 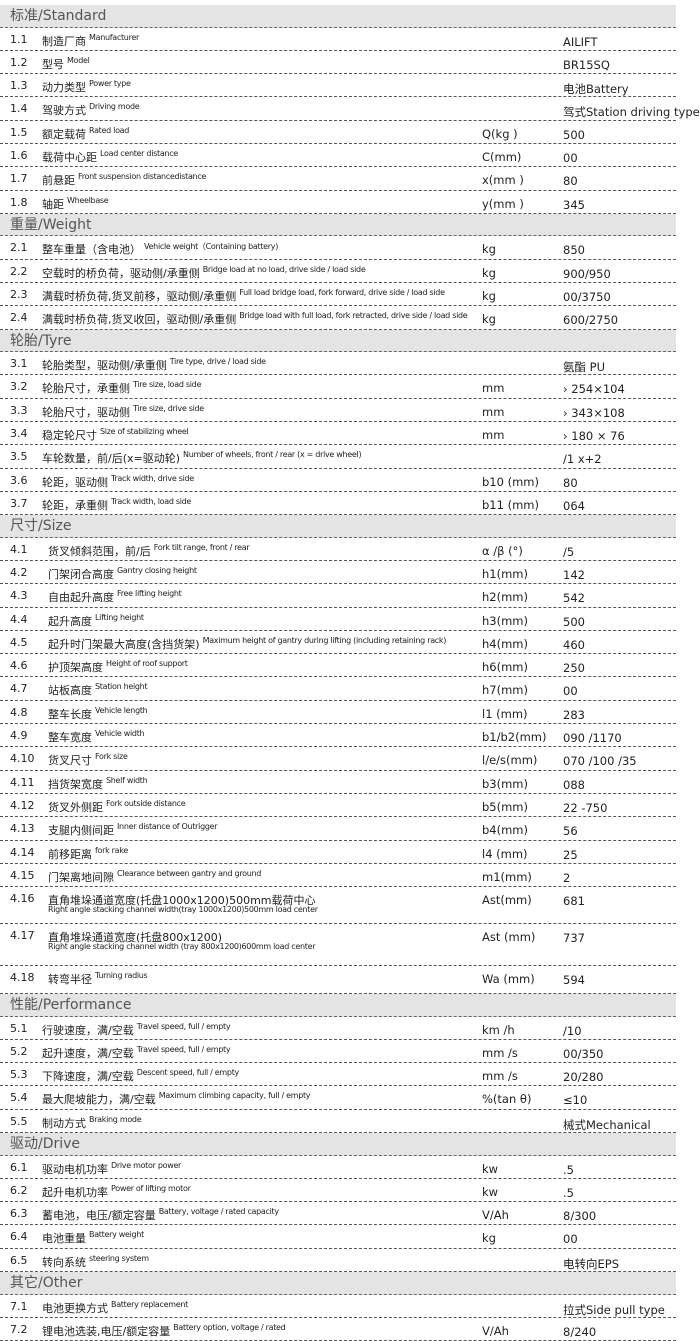 I want to click on item-number: 4.10, so click(x=22, y=759).